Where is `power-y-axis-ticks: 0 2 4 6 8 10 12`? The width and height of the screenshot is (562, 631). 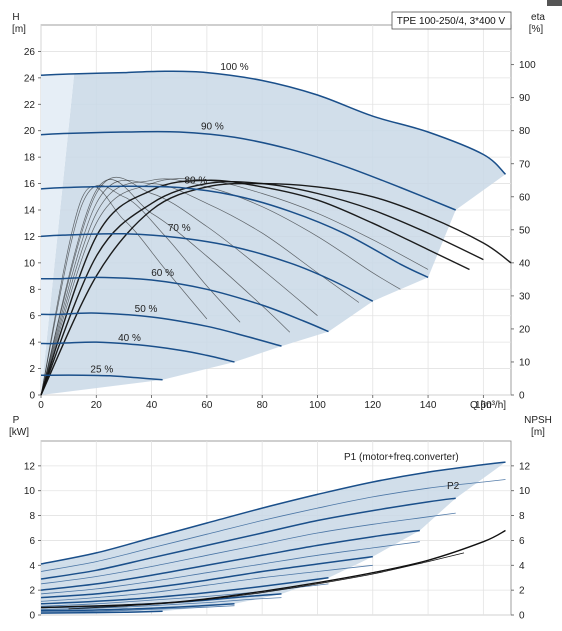
power-y-axis-ticks: 0 2 4 6 8 10 12 is located at coordinates (32, 541).